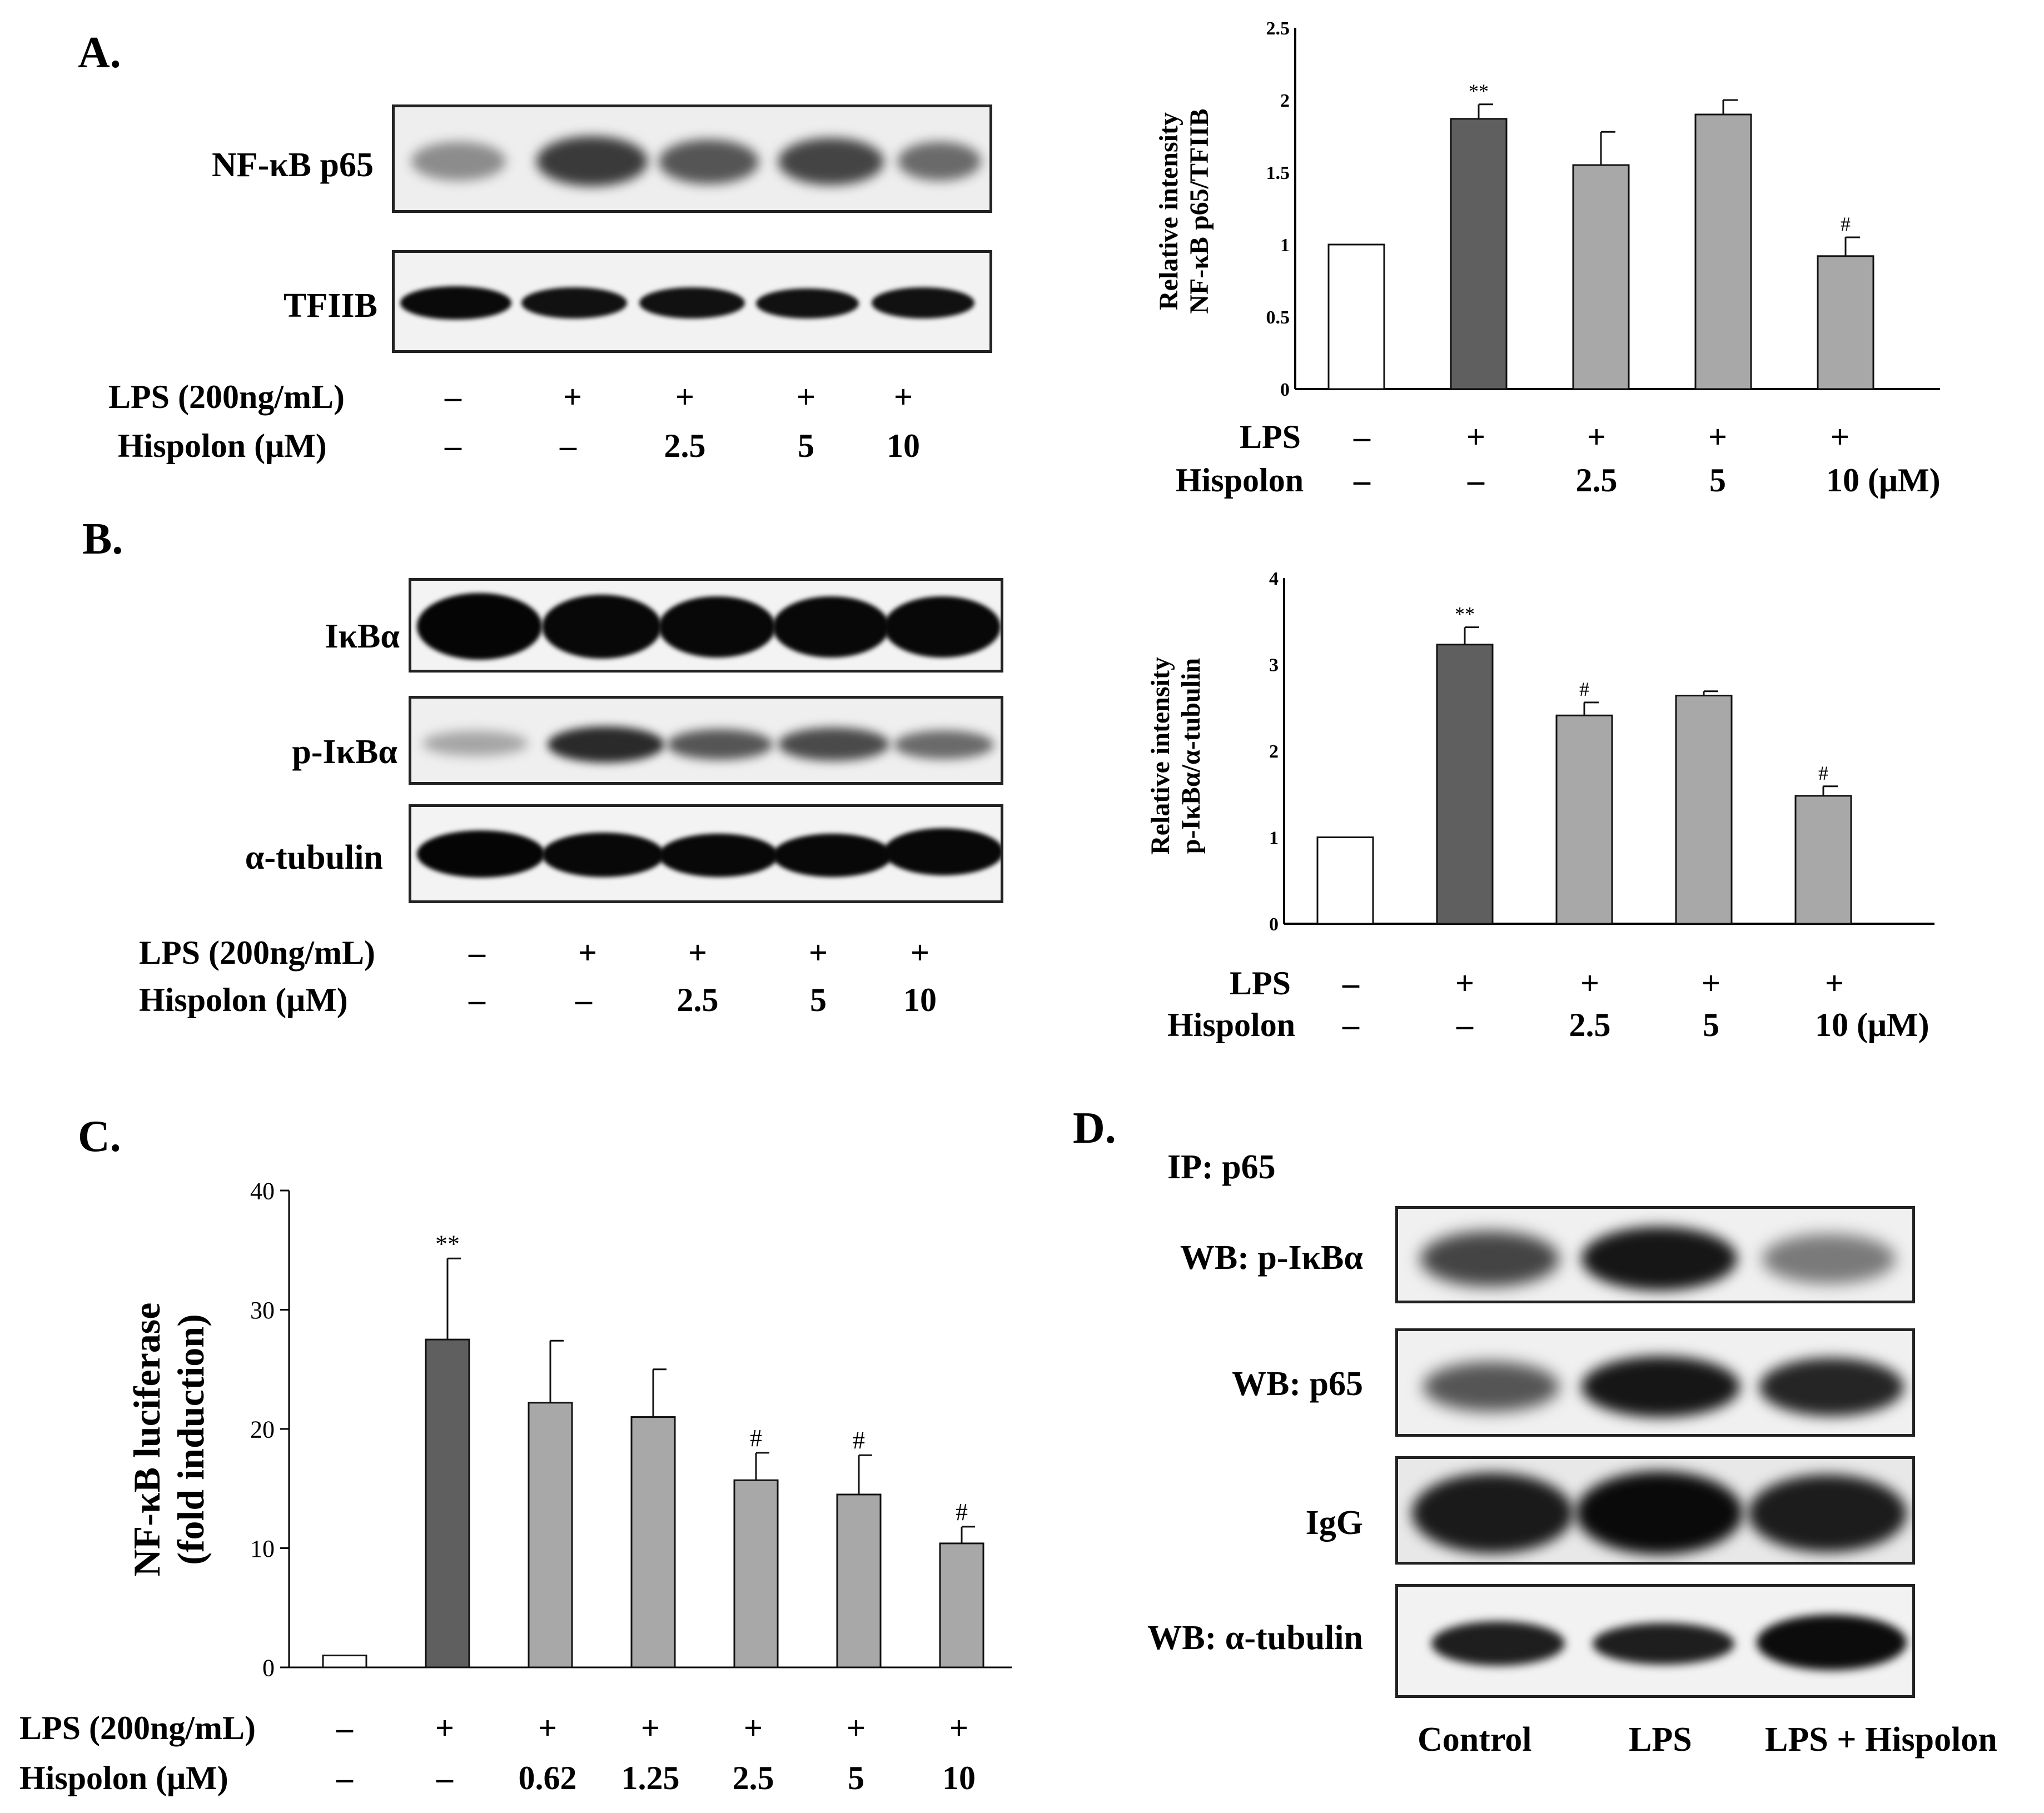 This screenshot has height=1813, width=2044. Describe the element at coordinates (1362, 481) in the screenshot. I see `chart-a-his-1: –` at that location.